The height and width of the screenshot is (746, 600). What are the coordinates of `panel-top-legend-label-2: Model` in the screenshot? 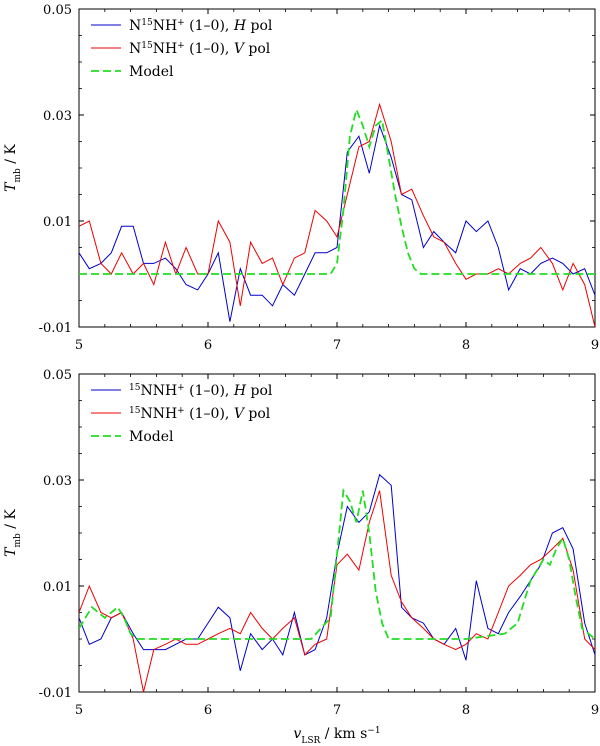 It's located at (151, 72).